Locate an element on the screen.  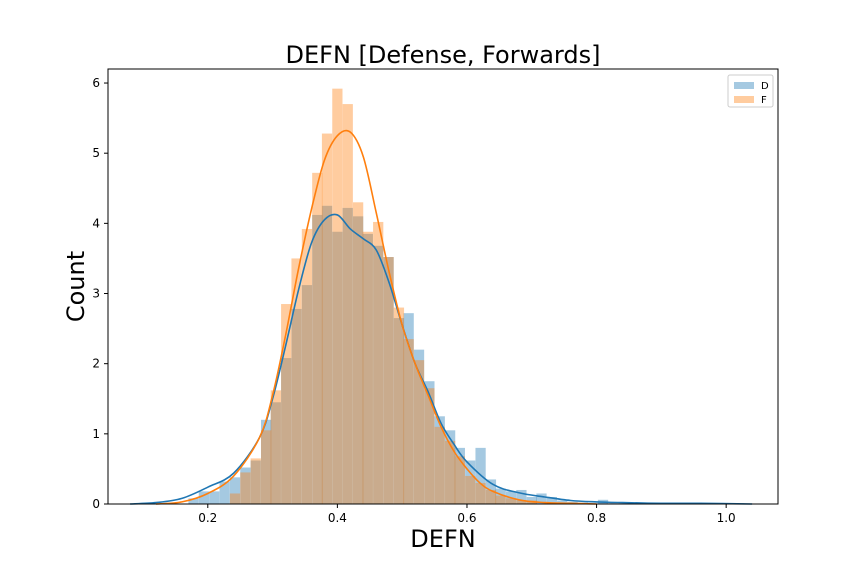
x-tick-label: 0.4 is located at coordinates (337, 518).